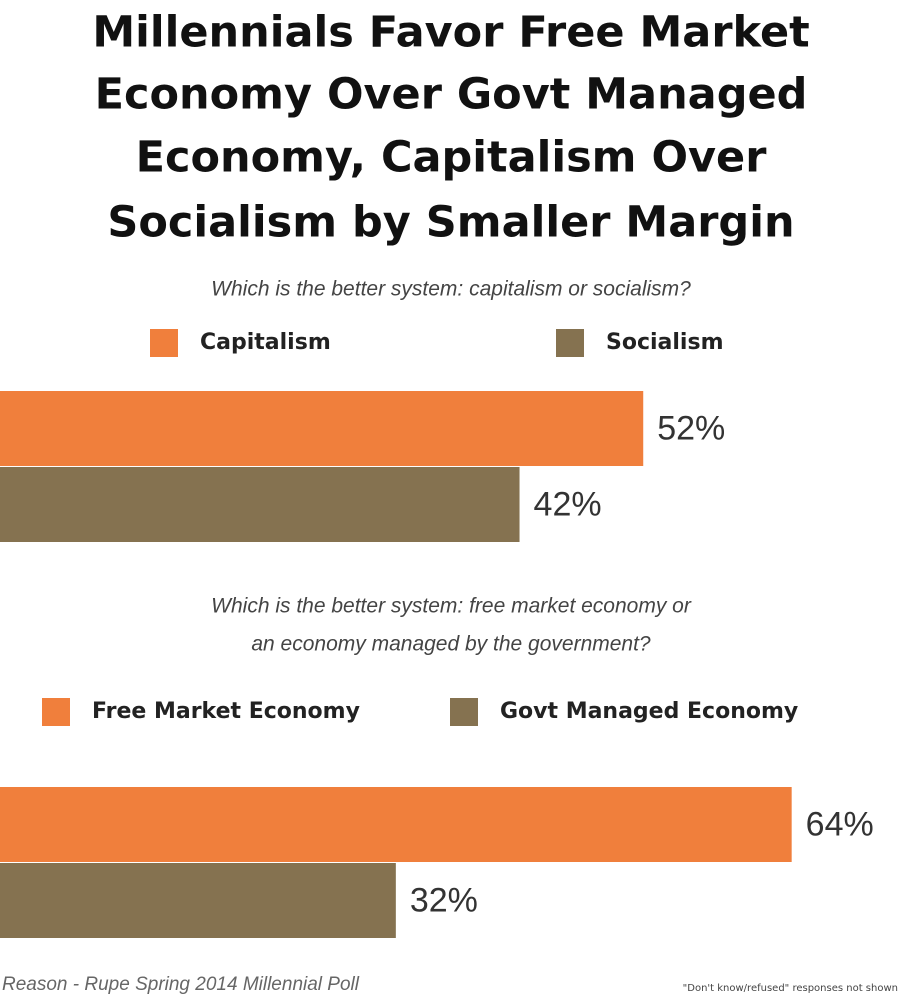 This screenshot has height=1003, width=903. I want to click on value-label: 42%, so click(568, 504).